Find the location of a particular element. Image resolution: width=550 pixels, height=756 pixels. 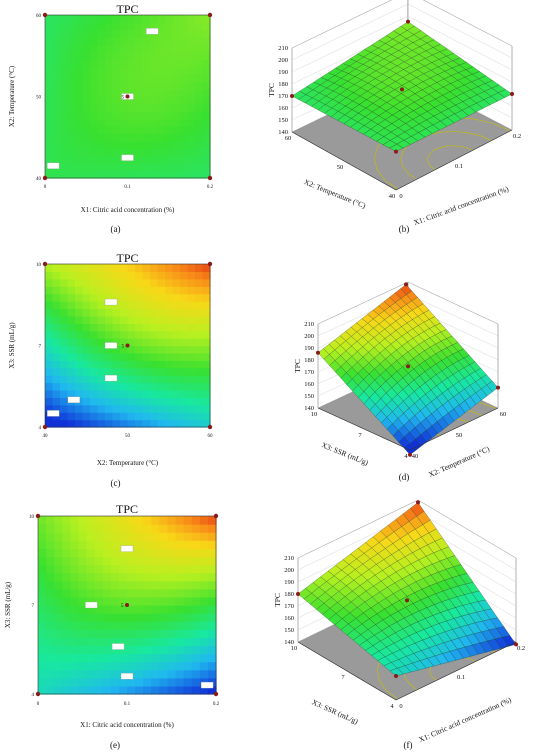

x-axis-label: X2: Temperature (°C) is located at coordinates (459, 461).